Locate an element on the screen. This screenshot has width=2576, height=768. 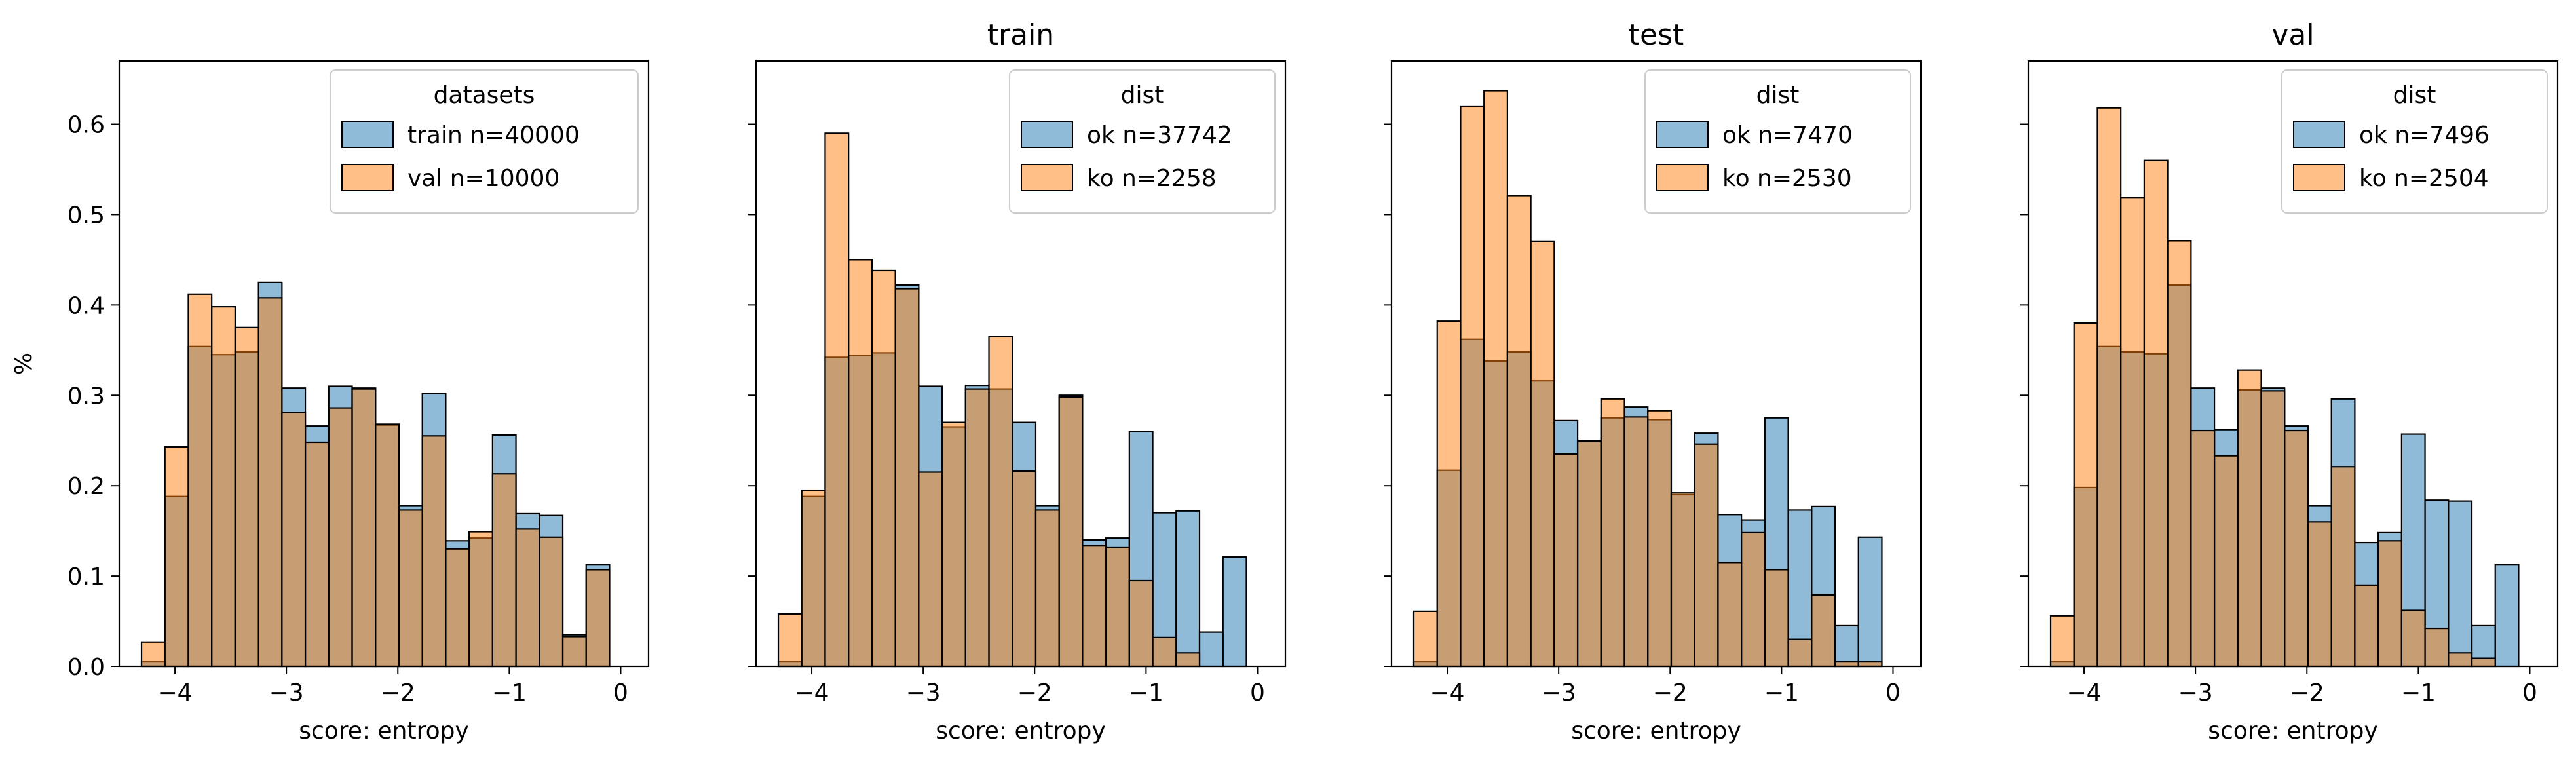
y-tick-label: 0.0 is located at coordinates (86, 667).